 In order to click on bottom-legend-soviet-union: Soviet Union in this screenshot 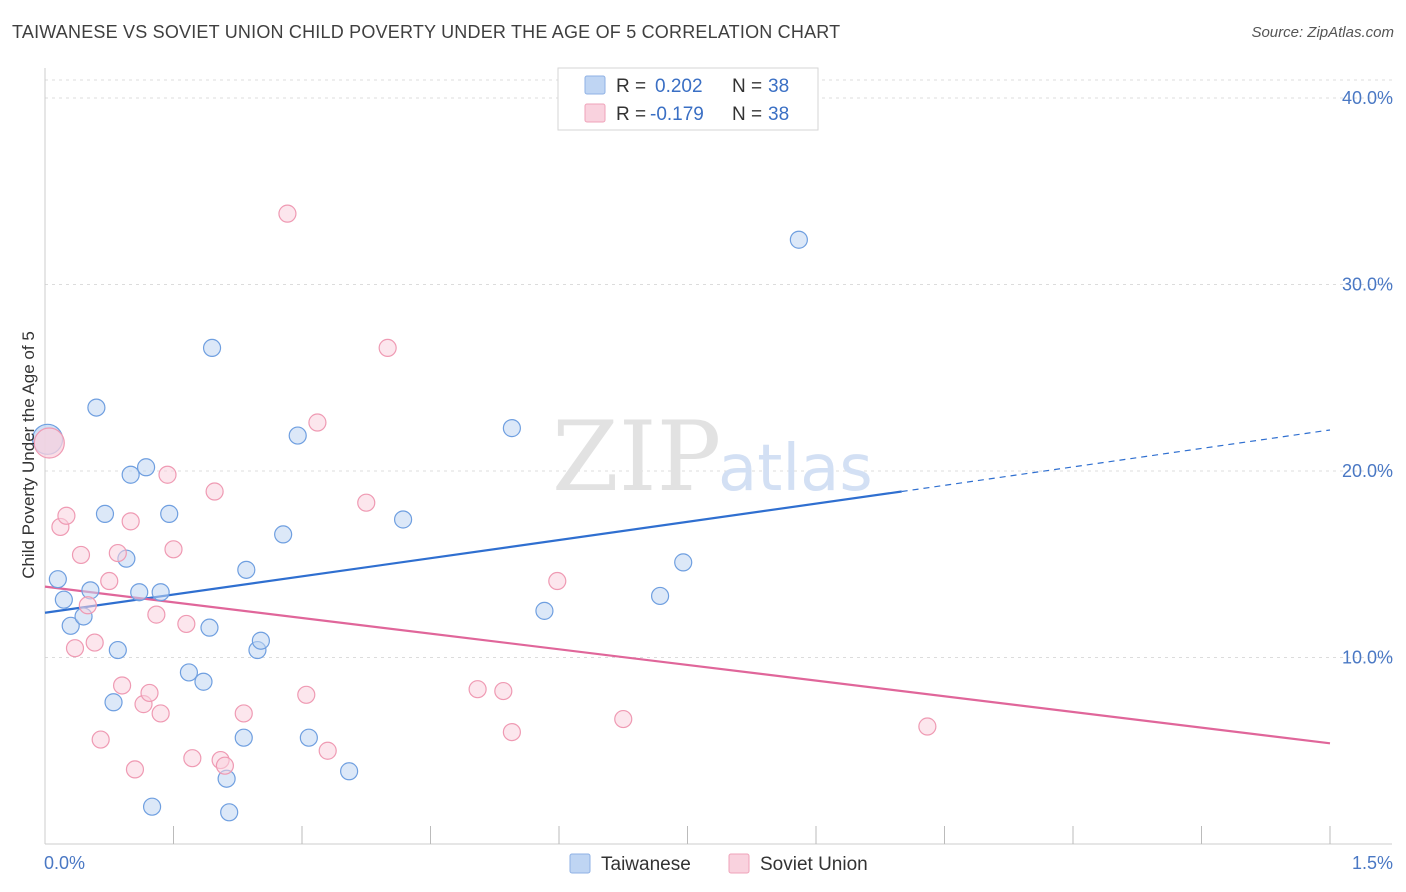, I will do `click(814, 864)`.